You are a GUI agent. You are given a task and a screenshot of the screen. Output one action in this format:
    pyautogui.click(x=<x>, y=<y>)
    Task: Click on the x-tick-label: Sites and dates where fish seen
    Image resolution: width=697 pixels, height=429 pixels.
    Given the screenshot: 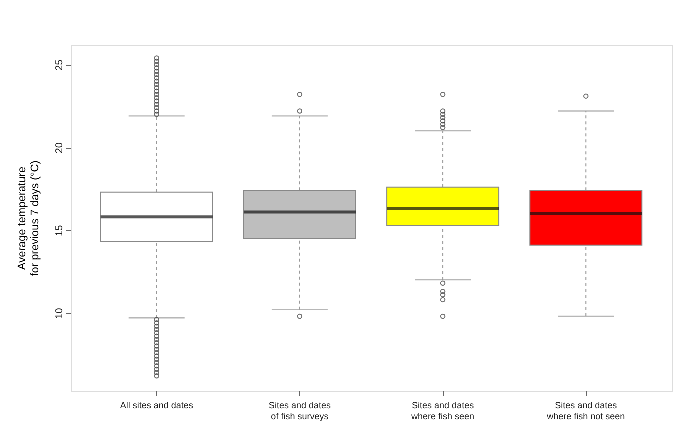 What is the action you would take?
    pyautogui.click(x=442, y=411)
    